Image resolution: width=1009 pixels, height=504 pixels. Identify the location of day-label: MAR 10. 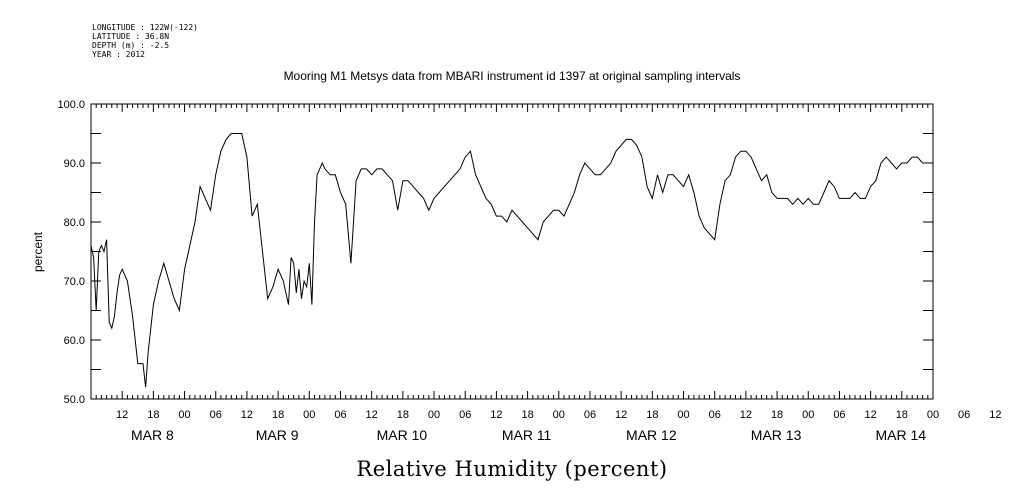
(402, 435).